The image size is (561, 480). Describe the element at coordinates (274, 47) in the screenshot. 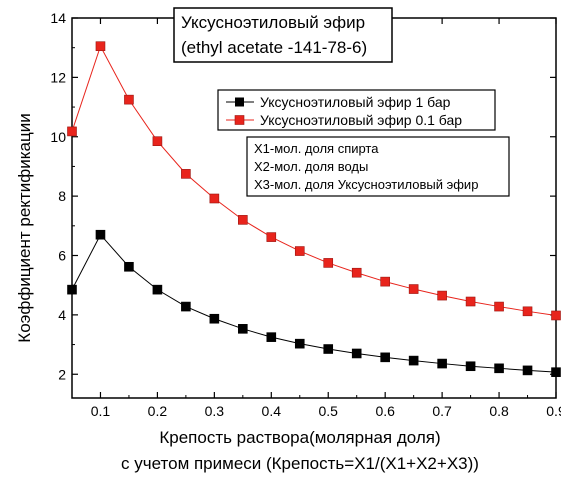

I see `chart-title-line-2: (ethyl acetate -141-78-6)` at that location.